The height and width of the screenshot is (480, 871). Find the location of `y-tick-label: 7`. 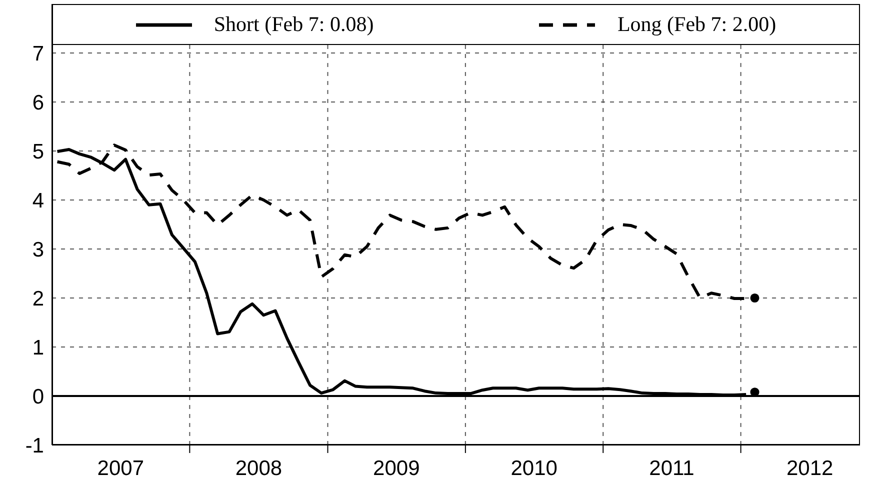

y-tick-label: 7 is located at coordinates (38, 54).